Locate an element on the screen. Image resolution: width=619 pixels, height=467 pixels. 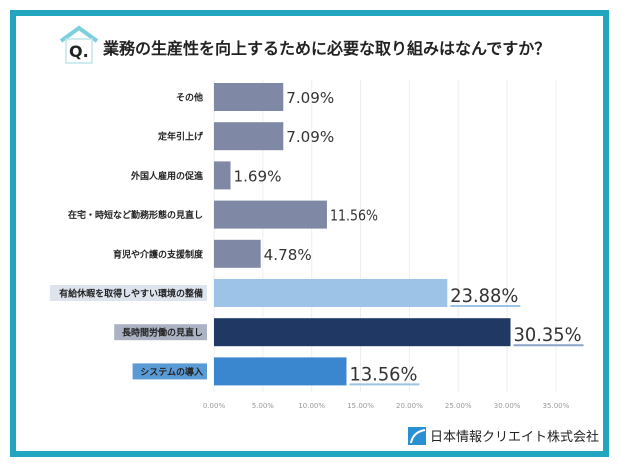
x-tick-label: 35.00% is located at coordinates (556, 406).